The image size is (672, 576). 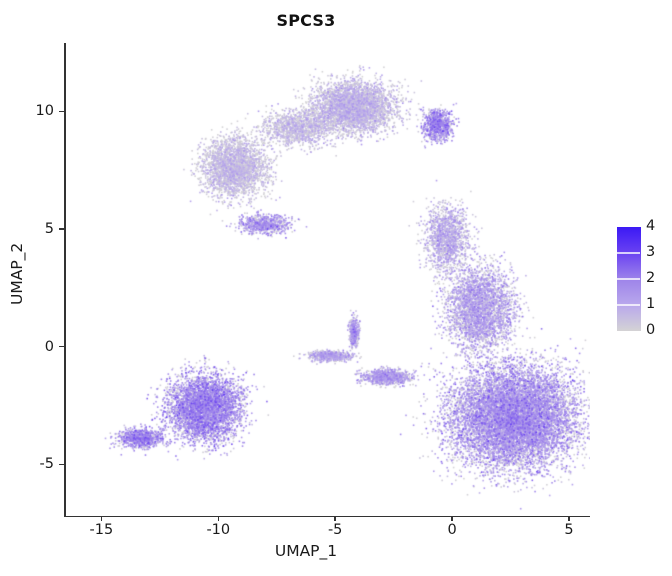 What do you see at coordinates (569, 530) in the screenshot?
I see `x-tick-label: 5` at bounding box center [569, 530].